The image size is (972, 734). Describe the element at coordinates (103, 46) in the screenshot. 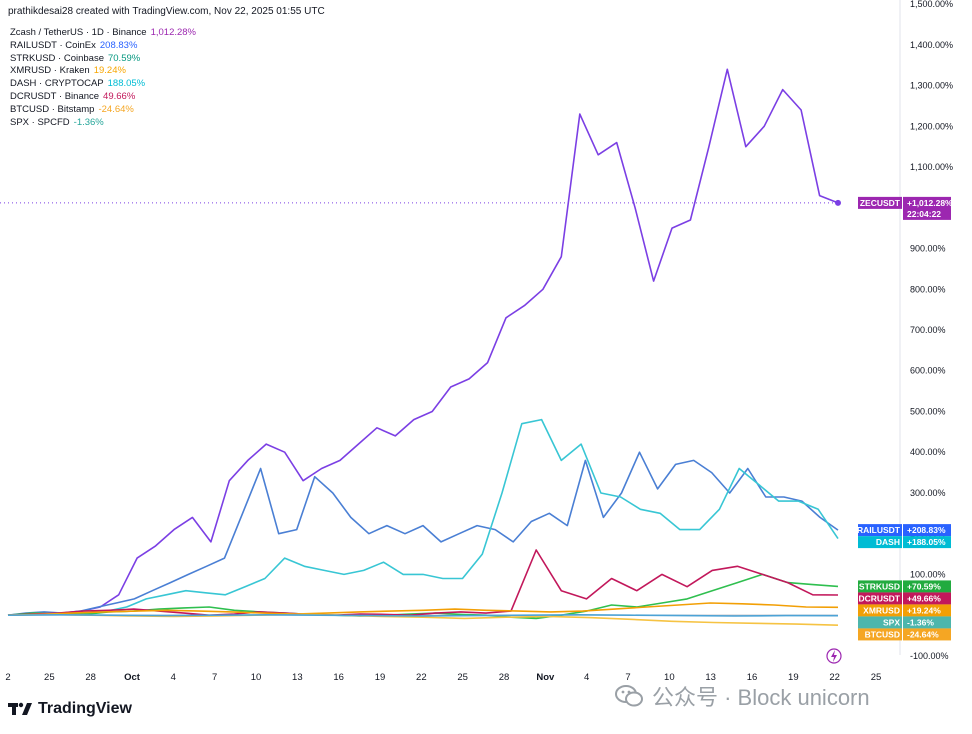

I see `legend-row: RAILUSDT · CoinEx 208.83%` at that location.